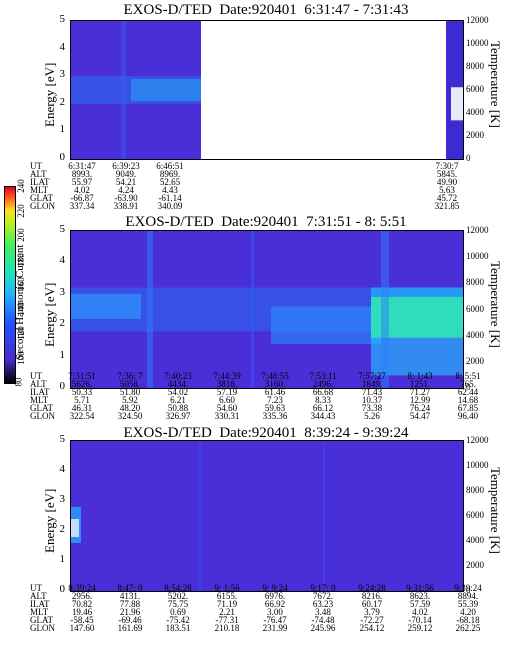  What do you see at coordinates (372, 620) in the screenshot?
I see `table-cell: -72.27` at bounding box center [372, 620].